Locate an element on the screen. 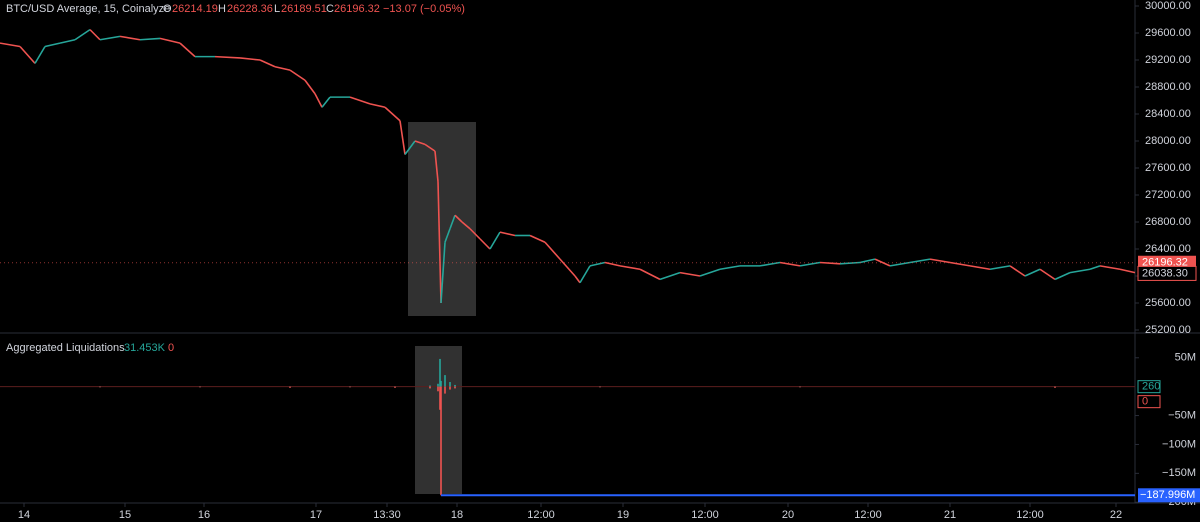 The height and width of the screenshot is (522, 1200). y-tick-label: 27200.00 is located at coordinates (1168, 195).